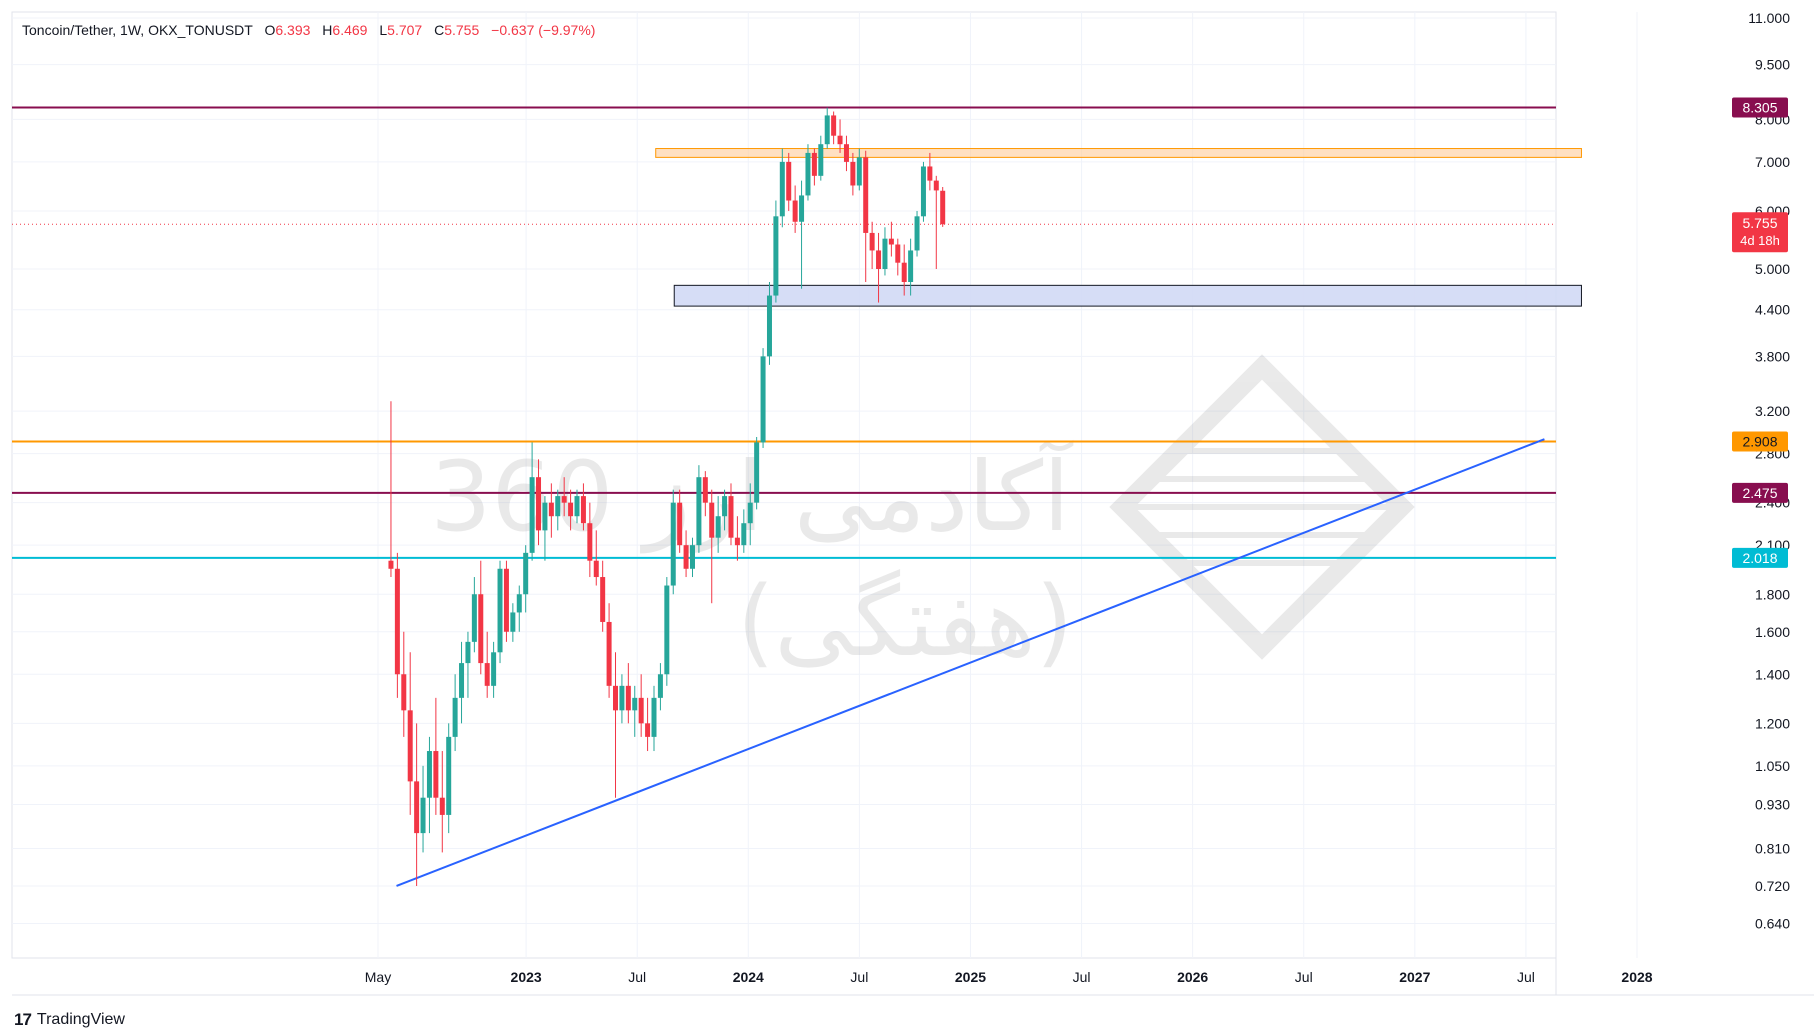 This screenshot has width=1814, height=1036. What do you see at coordinates (23, 1019) in the screenshot?
I see `tradingview-logo-icon: 17` at bounding box center [23, 1019].